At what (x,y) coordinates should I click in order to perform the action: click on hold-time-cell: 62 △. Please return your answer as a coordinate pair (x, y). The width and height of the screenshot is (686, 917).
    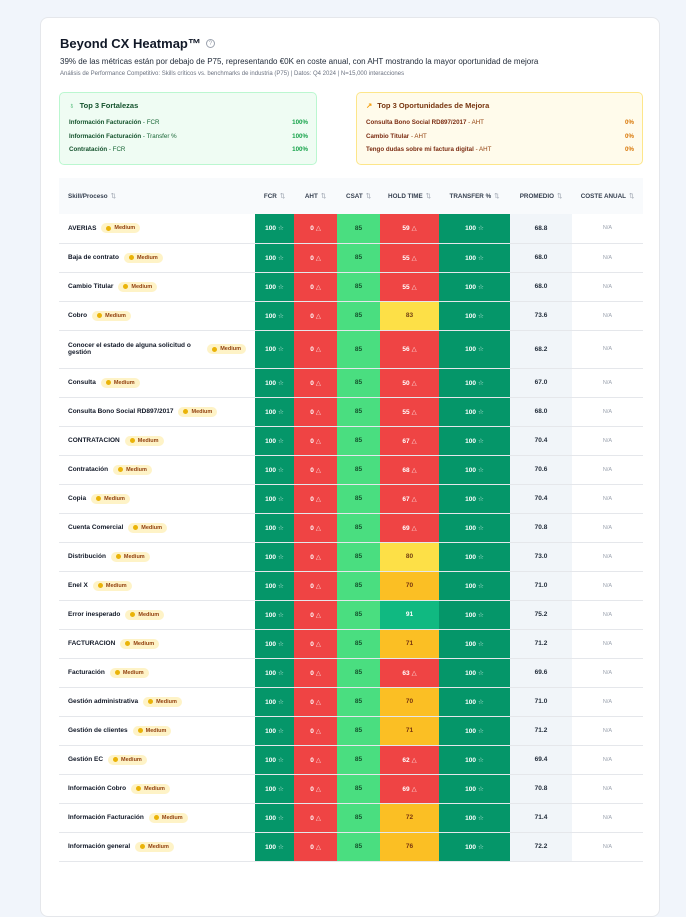
    Looking at the image, I should click on (409, 760).